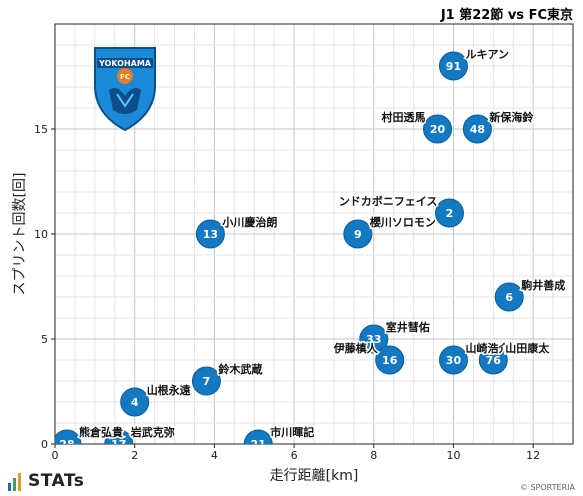  I want to click on stats-logo: STATs, so click(46, 481).